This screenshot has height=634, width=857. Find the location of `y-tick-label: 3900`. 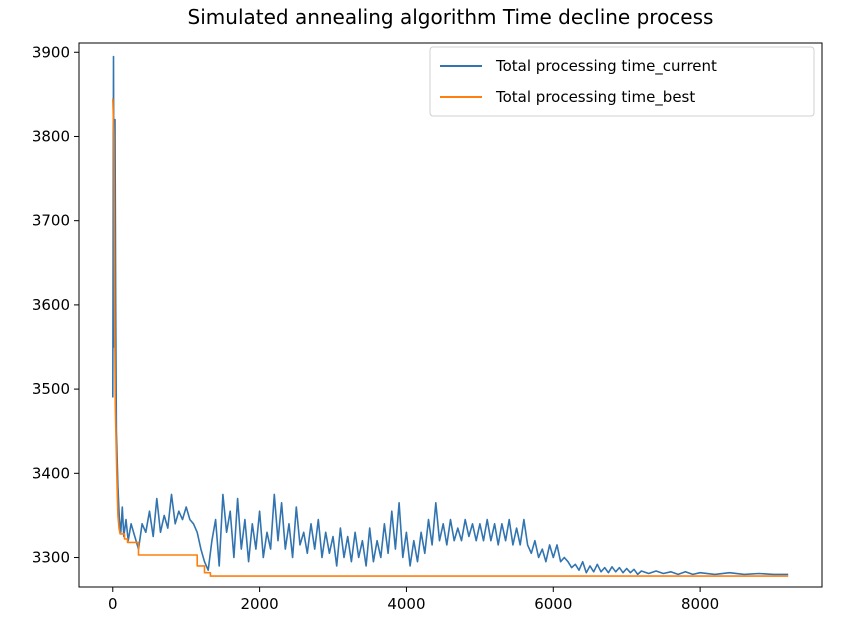

y-tick-label: 3900 is located at coordinates (51, 52).